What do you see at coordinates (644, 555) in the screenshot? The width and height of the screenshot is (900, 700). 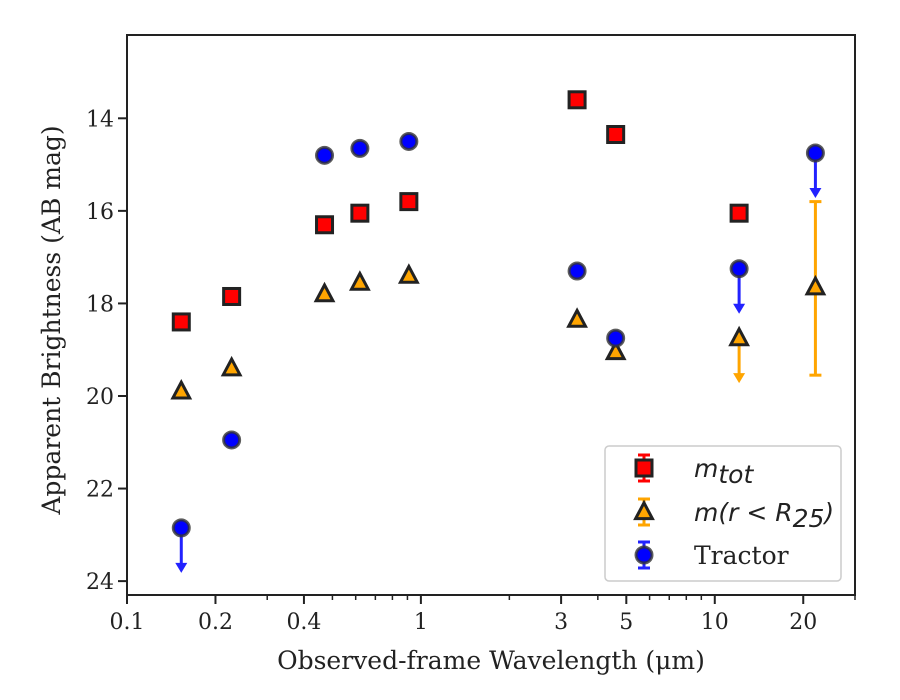 I see `legend-circle-marker` at bounding box center [644, 555].